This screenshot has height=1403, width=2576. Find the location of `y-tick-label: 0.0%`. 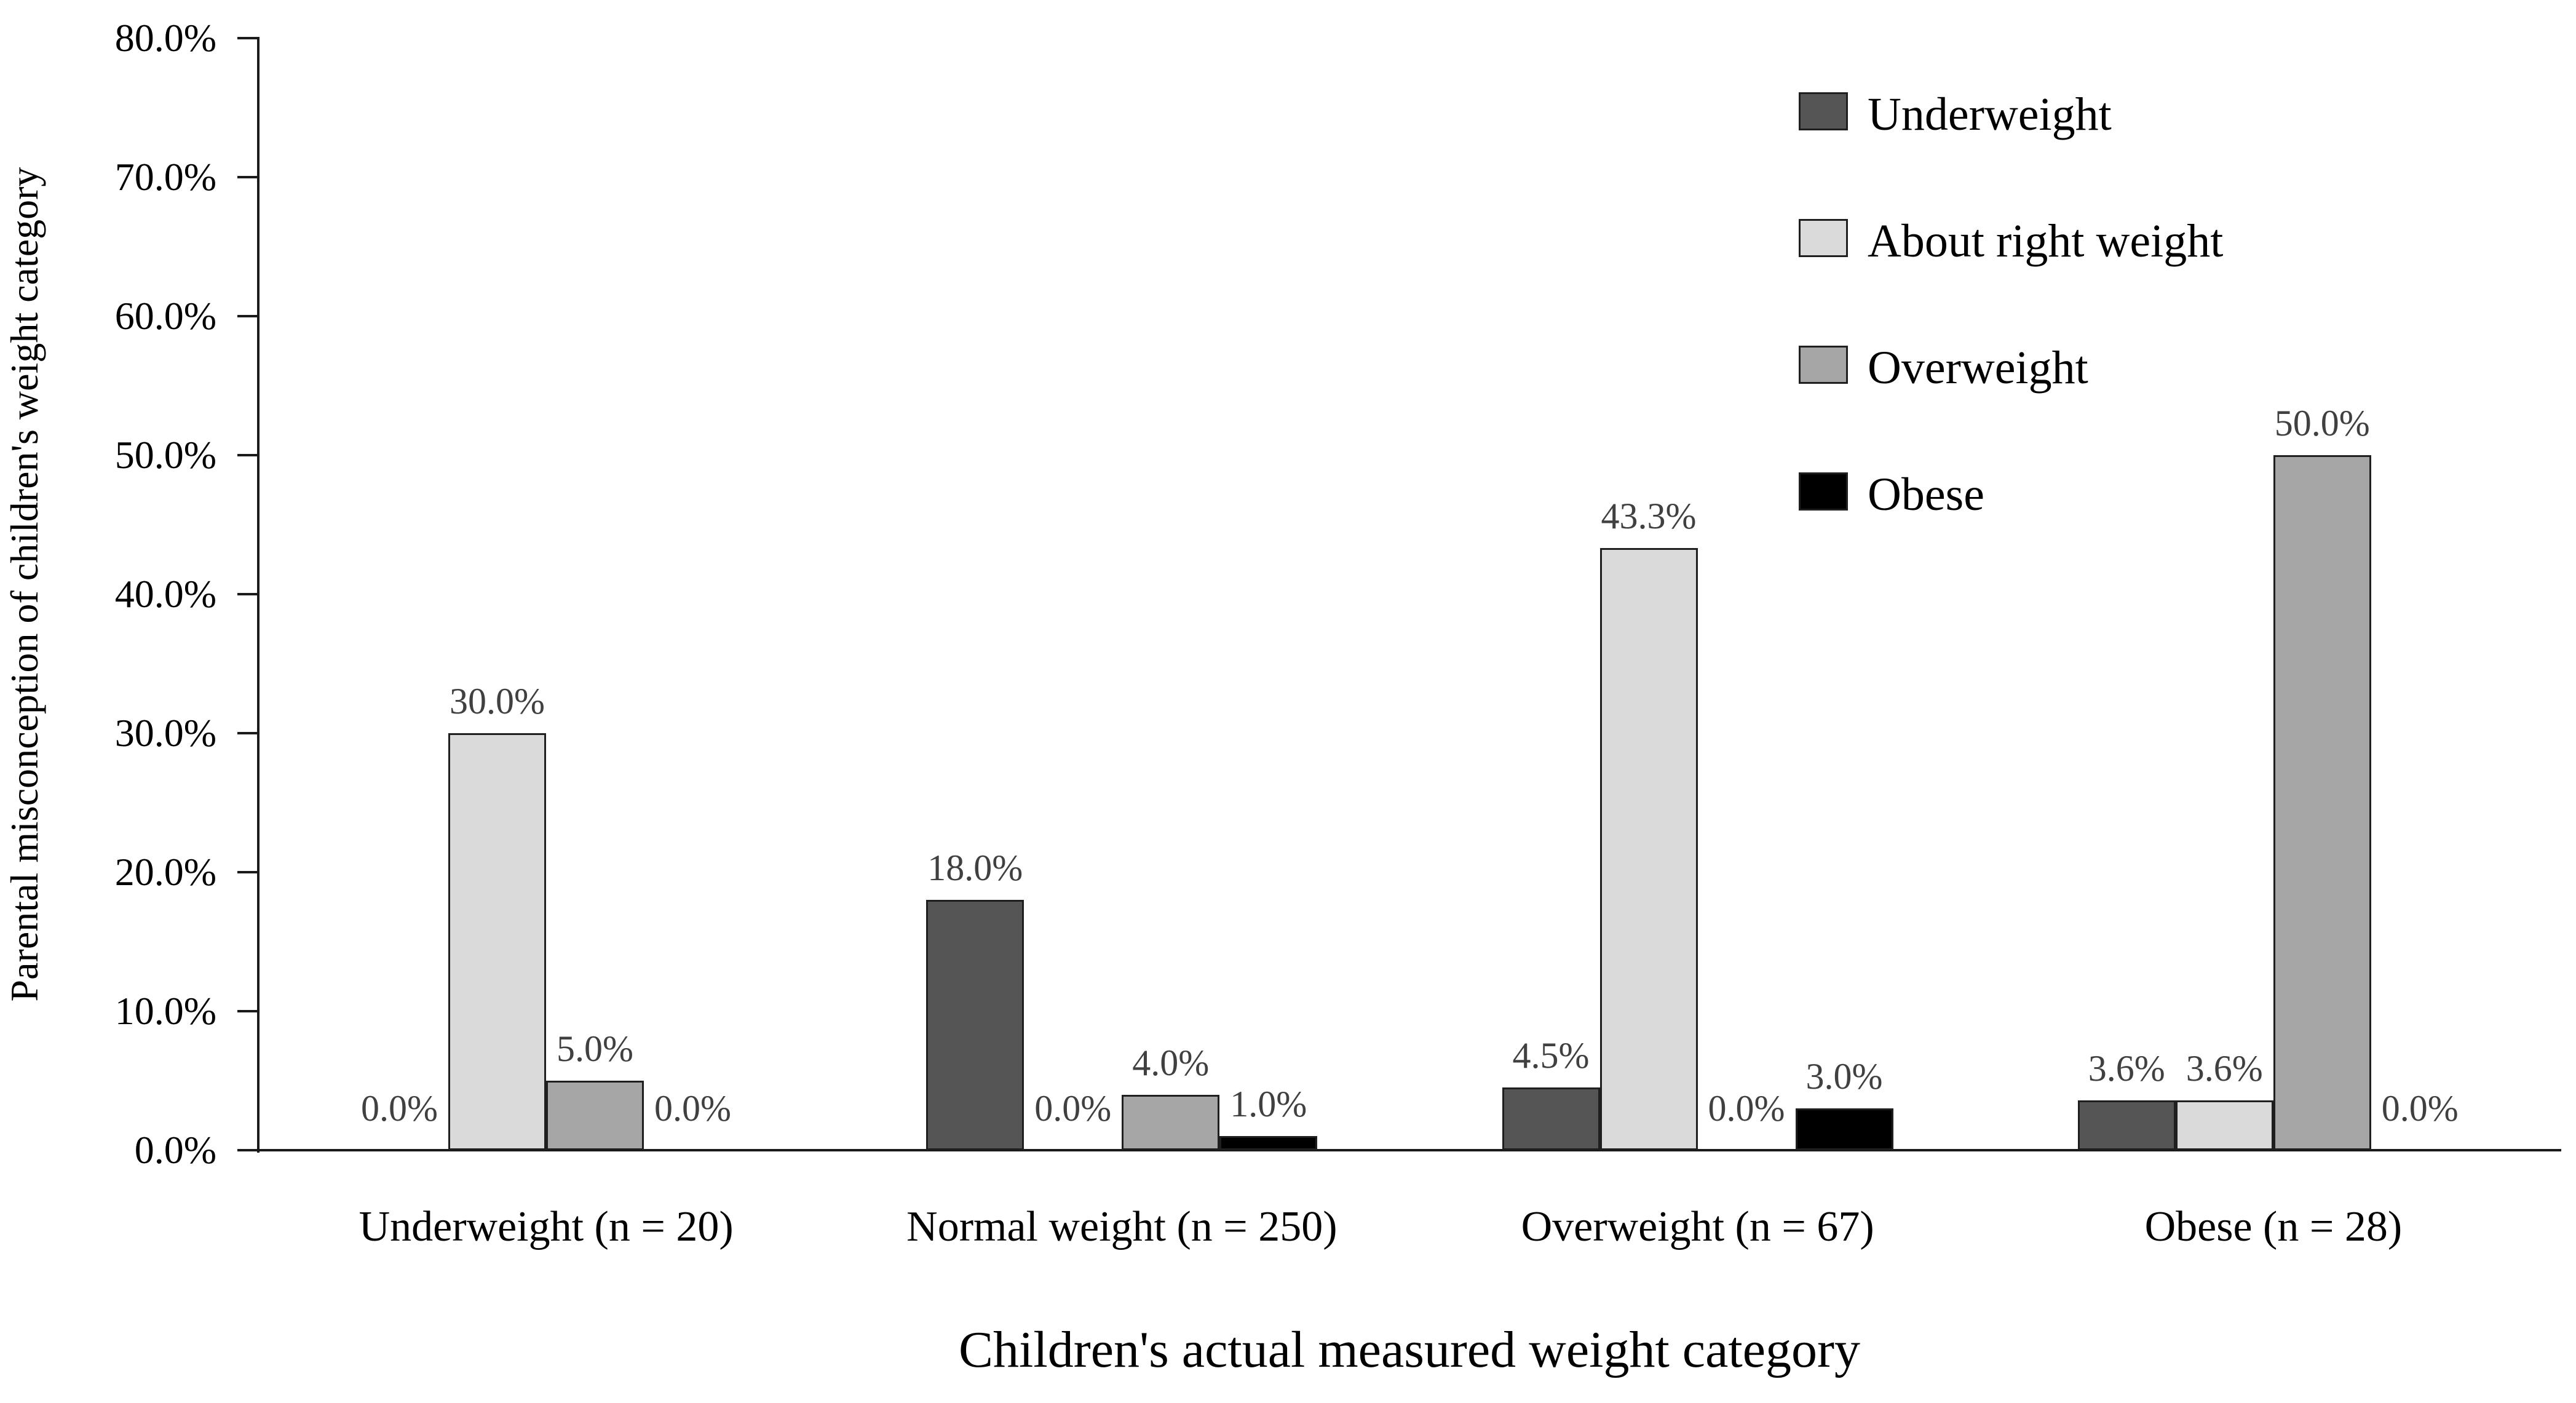

y-tick-label: 0.0% is located at coordinates (175, 1150).